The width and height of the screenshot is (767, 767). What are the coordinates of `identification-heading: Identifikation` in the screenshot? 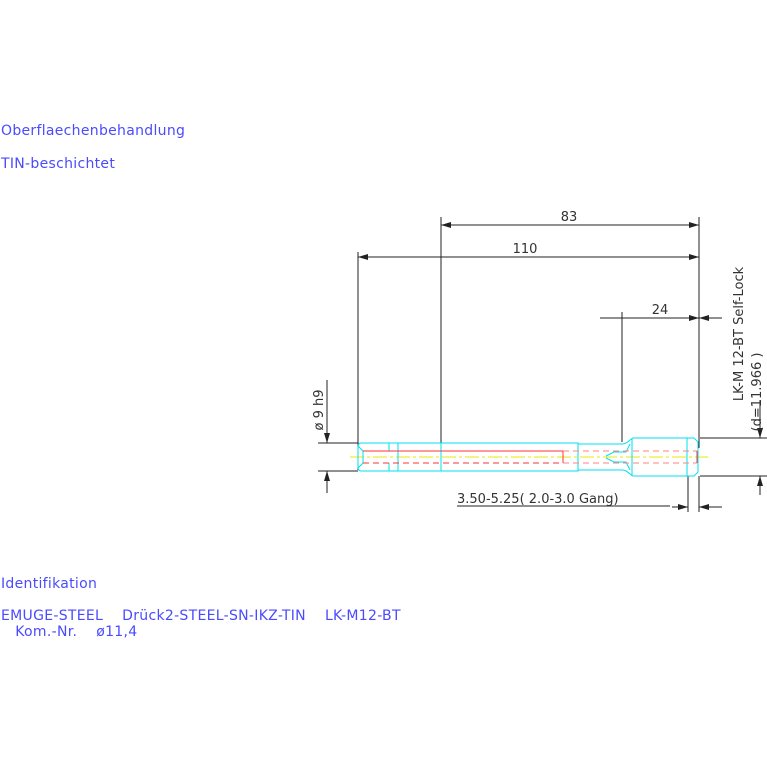 It's located at (49, 584).